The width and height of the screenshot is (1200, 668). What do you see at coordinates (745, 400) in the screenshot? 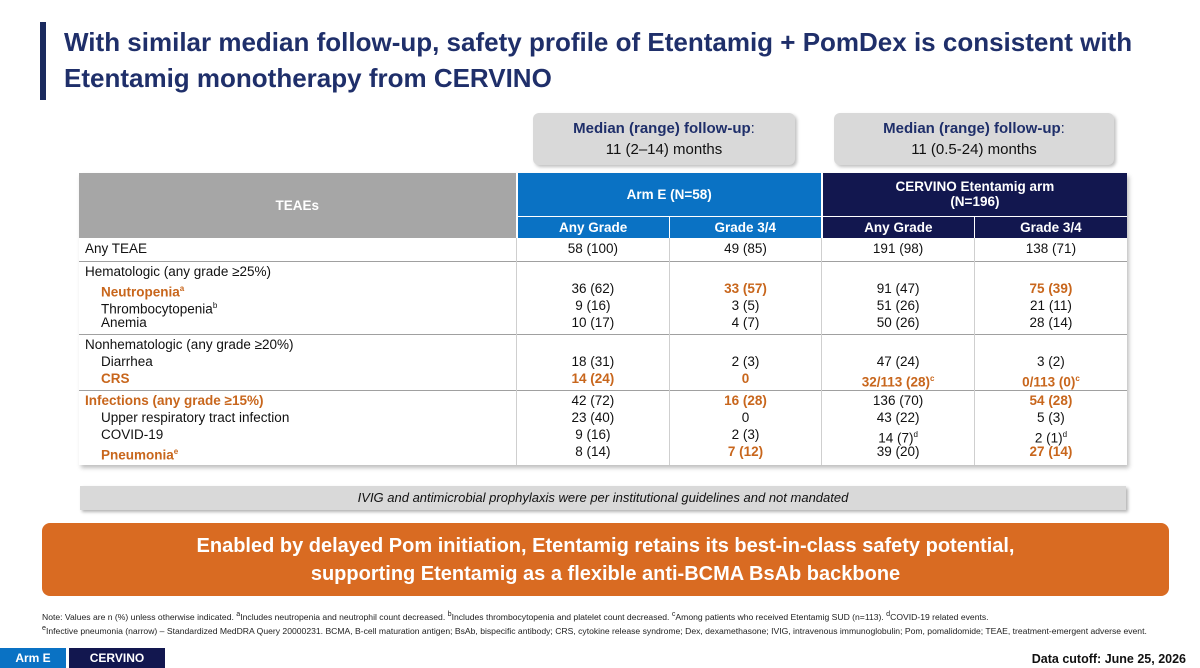
I see `table-cell: 16 (28)` at bounding box center [745, 400].